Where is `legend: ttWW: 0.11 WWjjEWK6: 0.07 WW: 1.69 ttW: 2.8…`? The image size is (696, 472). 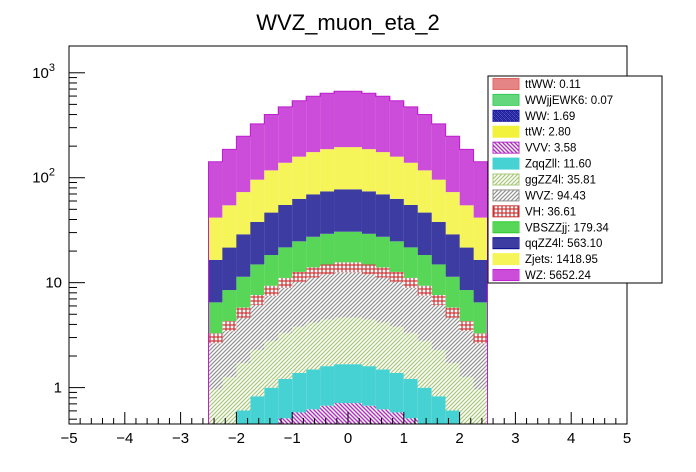 legend: ttWW: 0.11 WWjjEWK6: 0.07 WW: 1.69 ttW: 2.8… is located at coordinates (575, 179).